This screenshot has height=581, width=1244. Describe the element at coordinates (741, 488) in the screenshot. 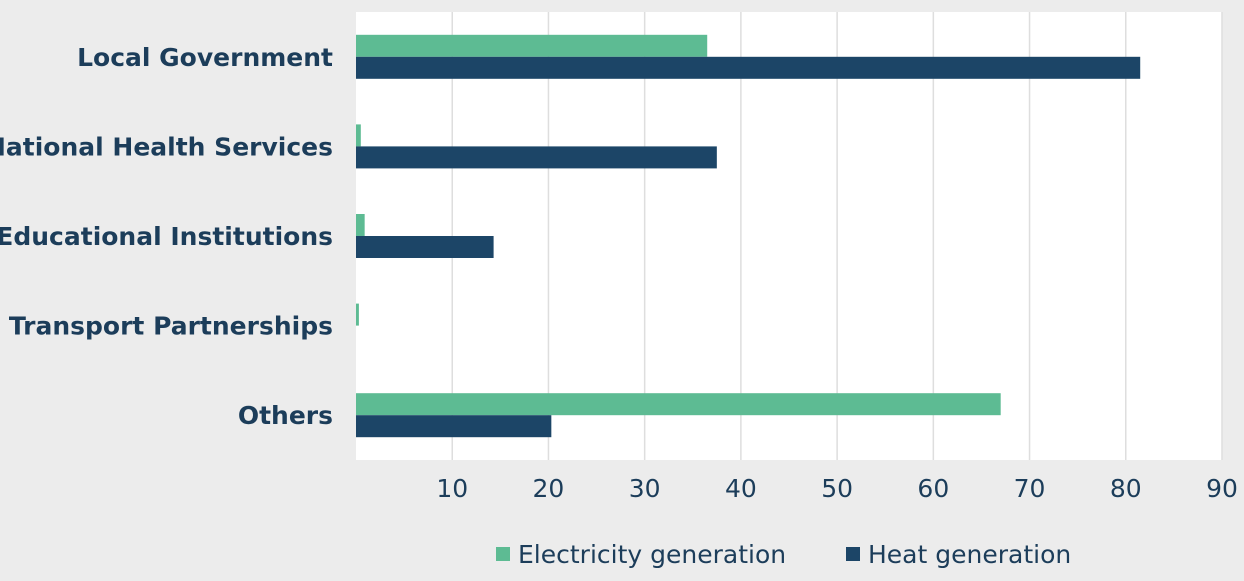

I see `x-tick-label-40: 40` at that location.